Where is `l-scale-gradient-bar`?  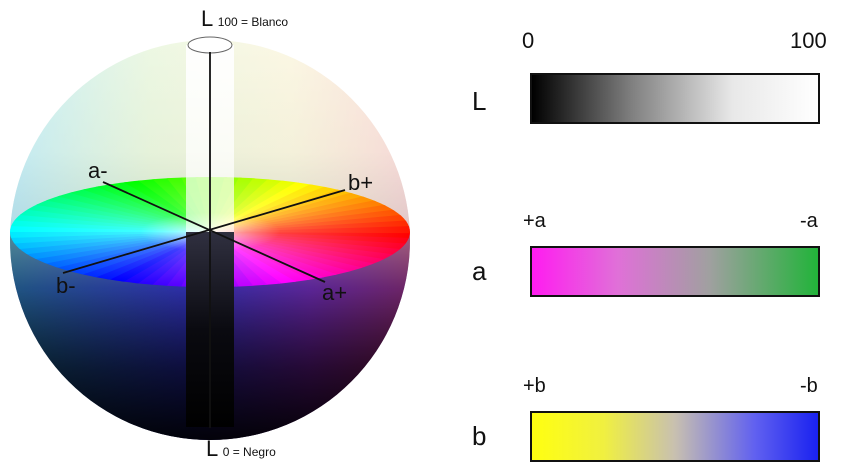 l-scale-gradient-bar is located at coordinates (675, 98).